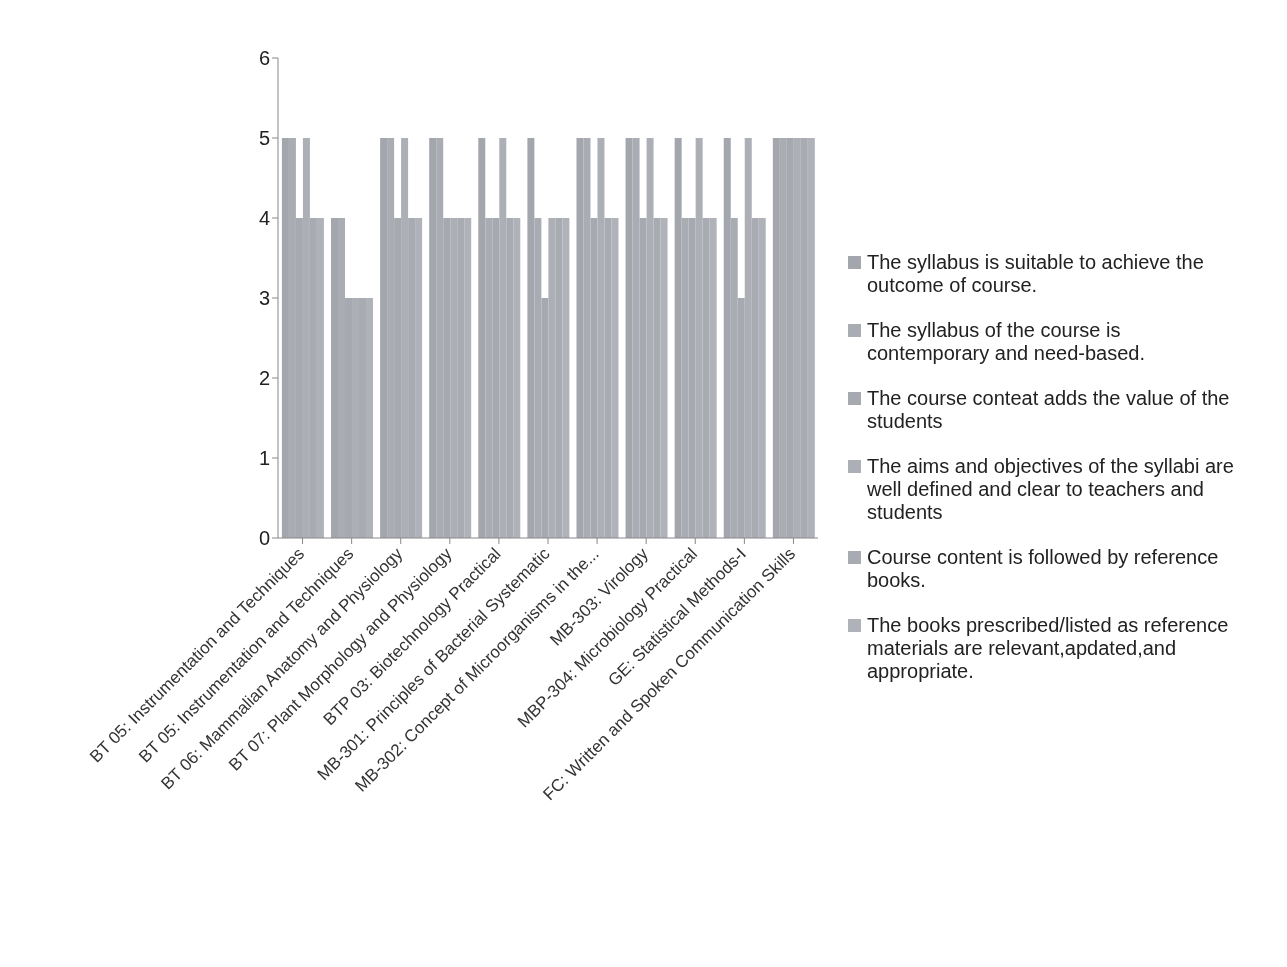 The height and width of the screenshot is (967, 1287). Describe the element at coordinates (264, 458) in the screenshot. I see `y-tick-label: 1` at that location.